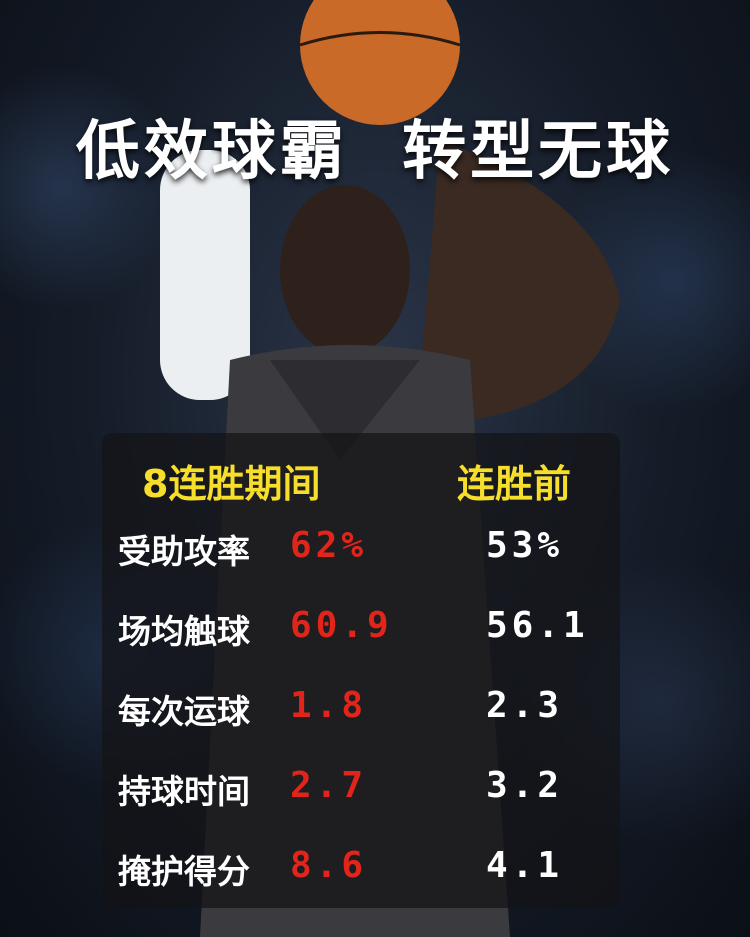 This screenshot has height=937, width=750. Describe the element at coordinates (514, 484) in the screenshot. I see `header-before-streak: 连胜前` at that location.